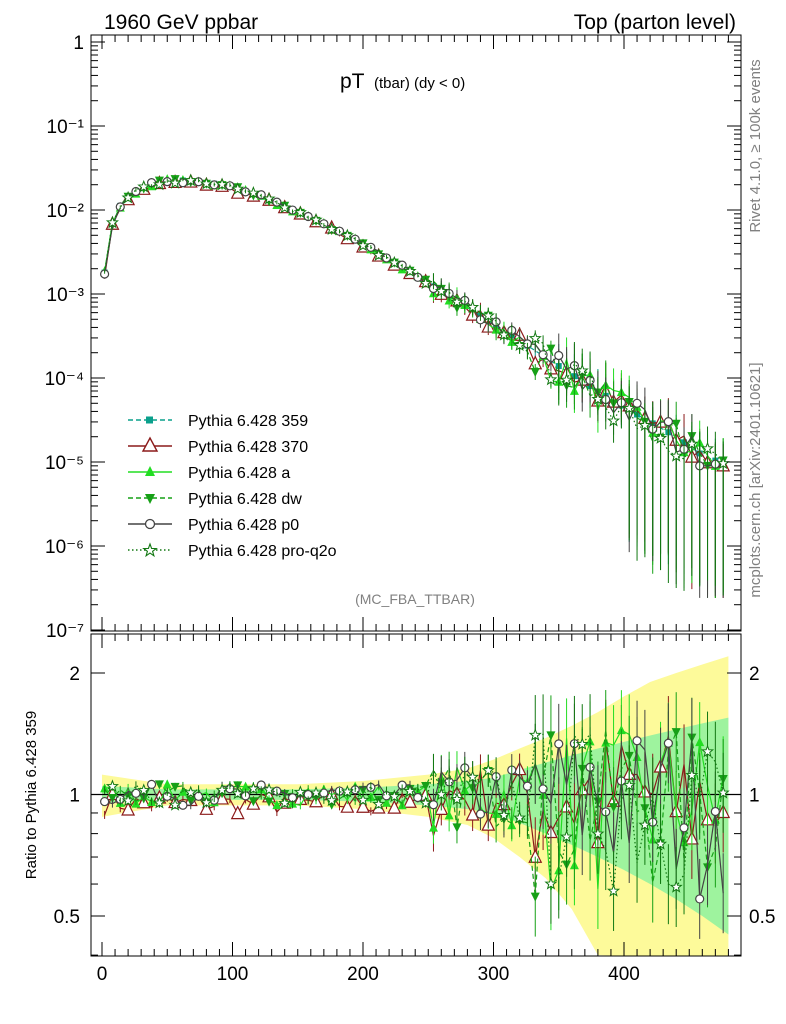  I want to click on legend-entry-a: Pythia 6.428 a, so click(209, 473).